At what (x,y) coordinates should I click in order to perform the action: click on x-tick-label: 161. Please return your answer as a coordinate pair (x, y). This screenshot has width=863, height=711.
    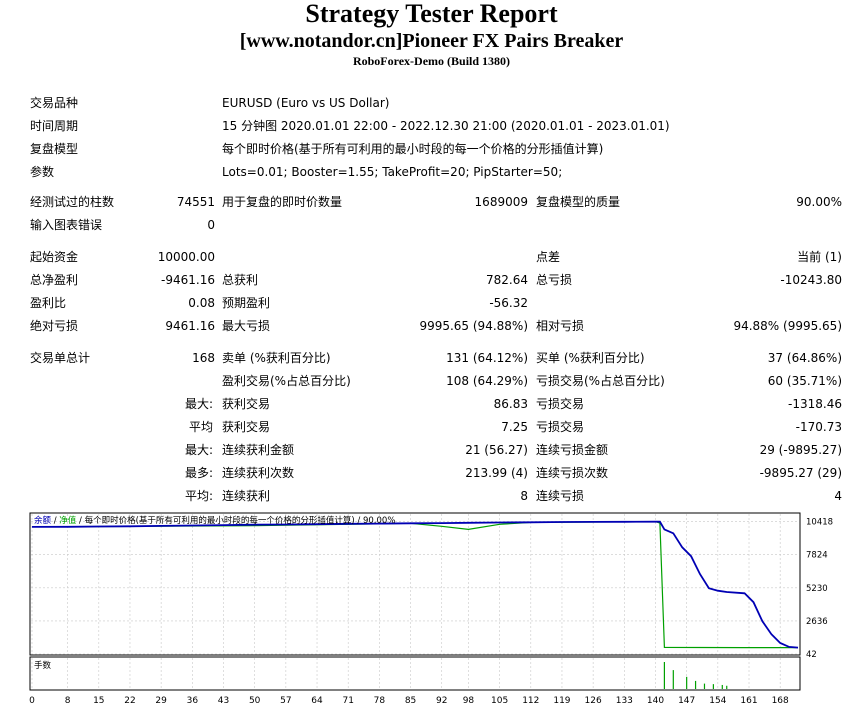
    Looking at the image, I should click on (748, 701).